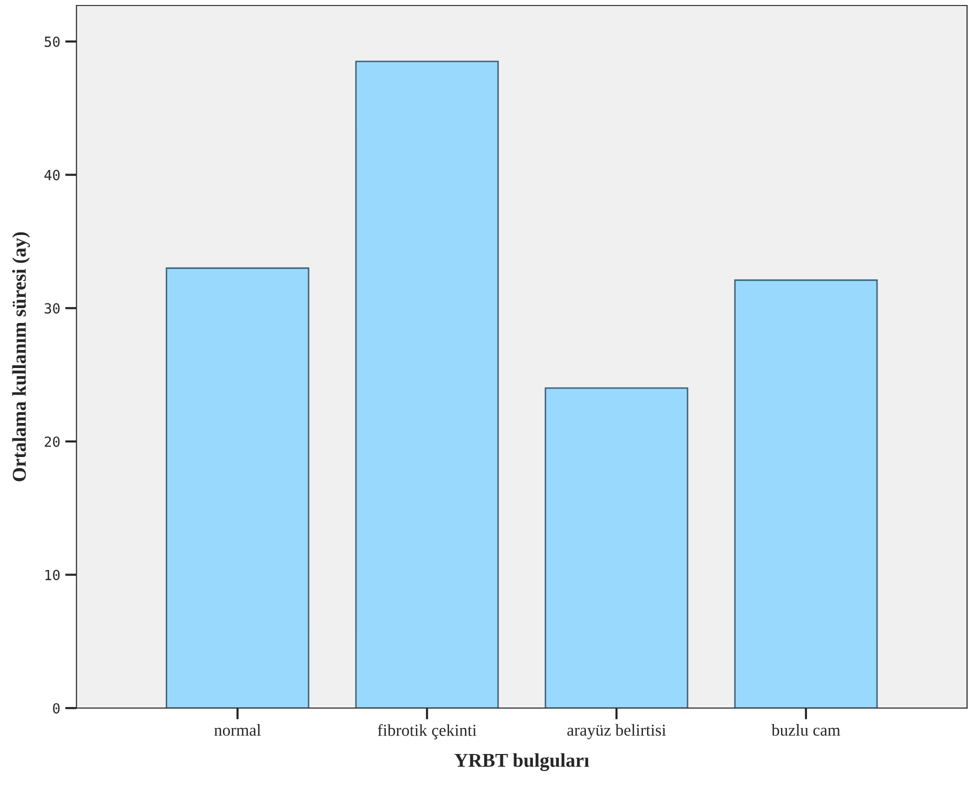  Describe the element at coordinates (427, 732) in the screenshot. I see `x-tick-label: fibrotik çekinti` at that location.